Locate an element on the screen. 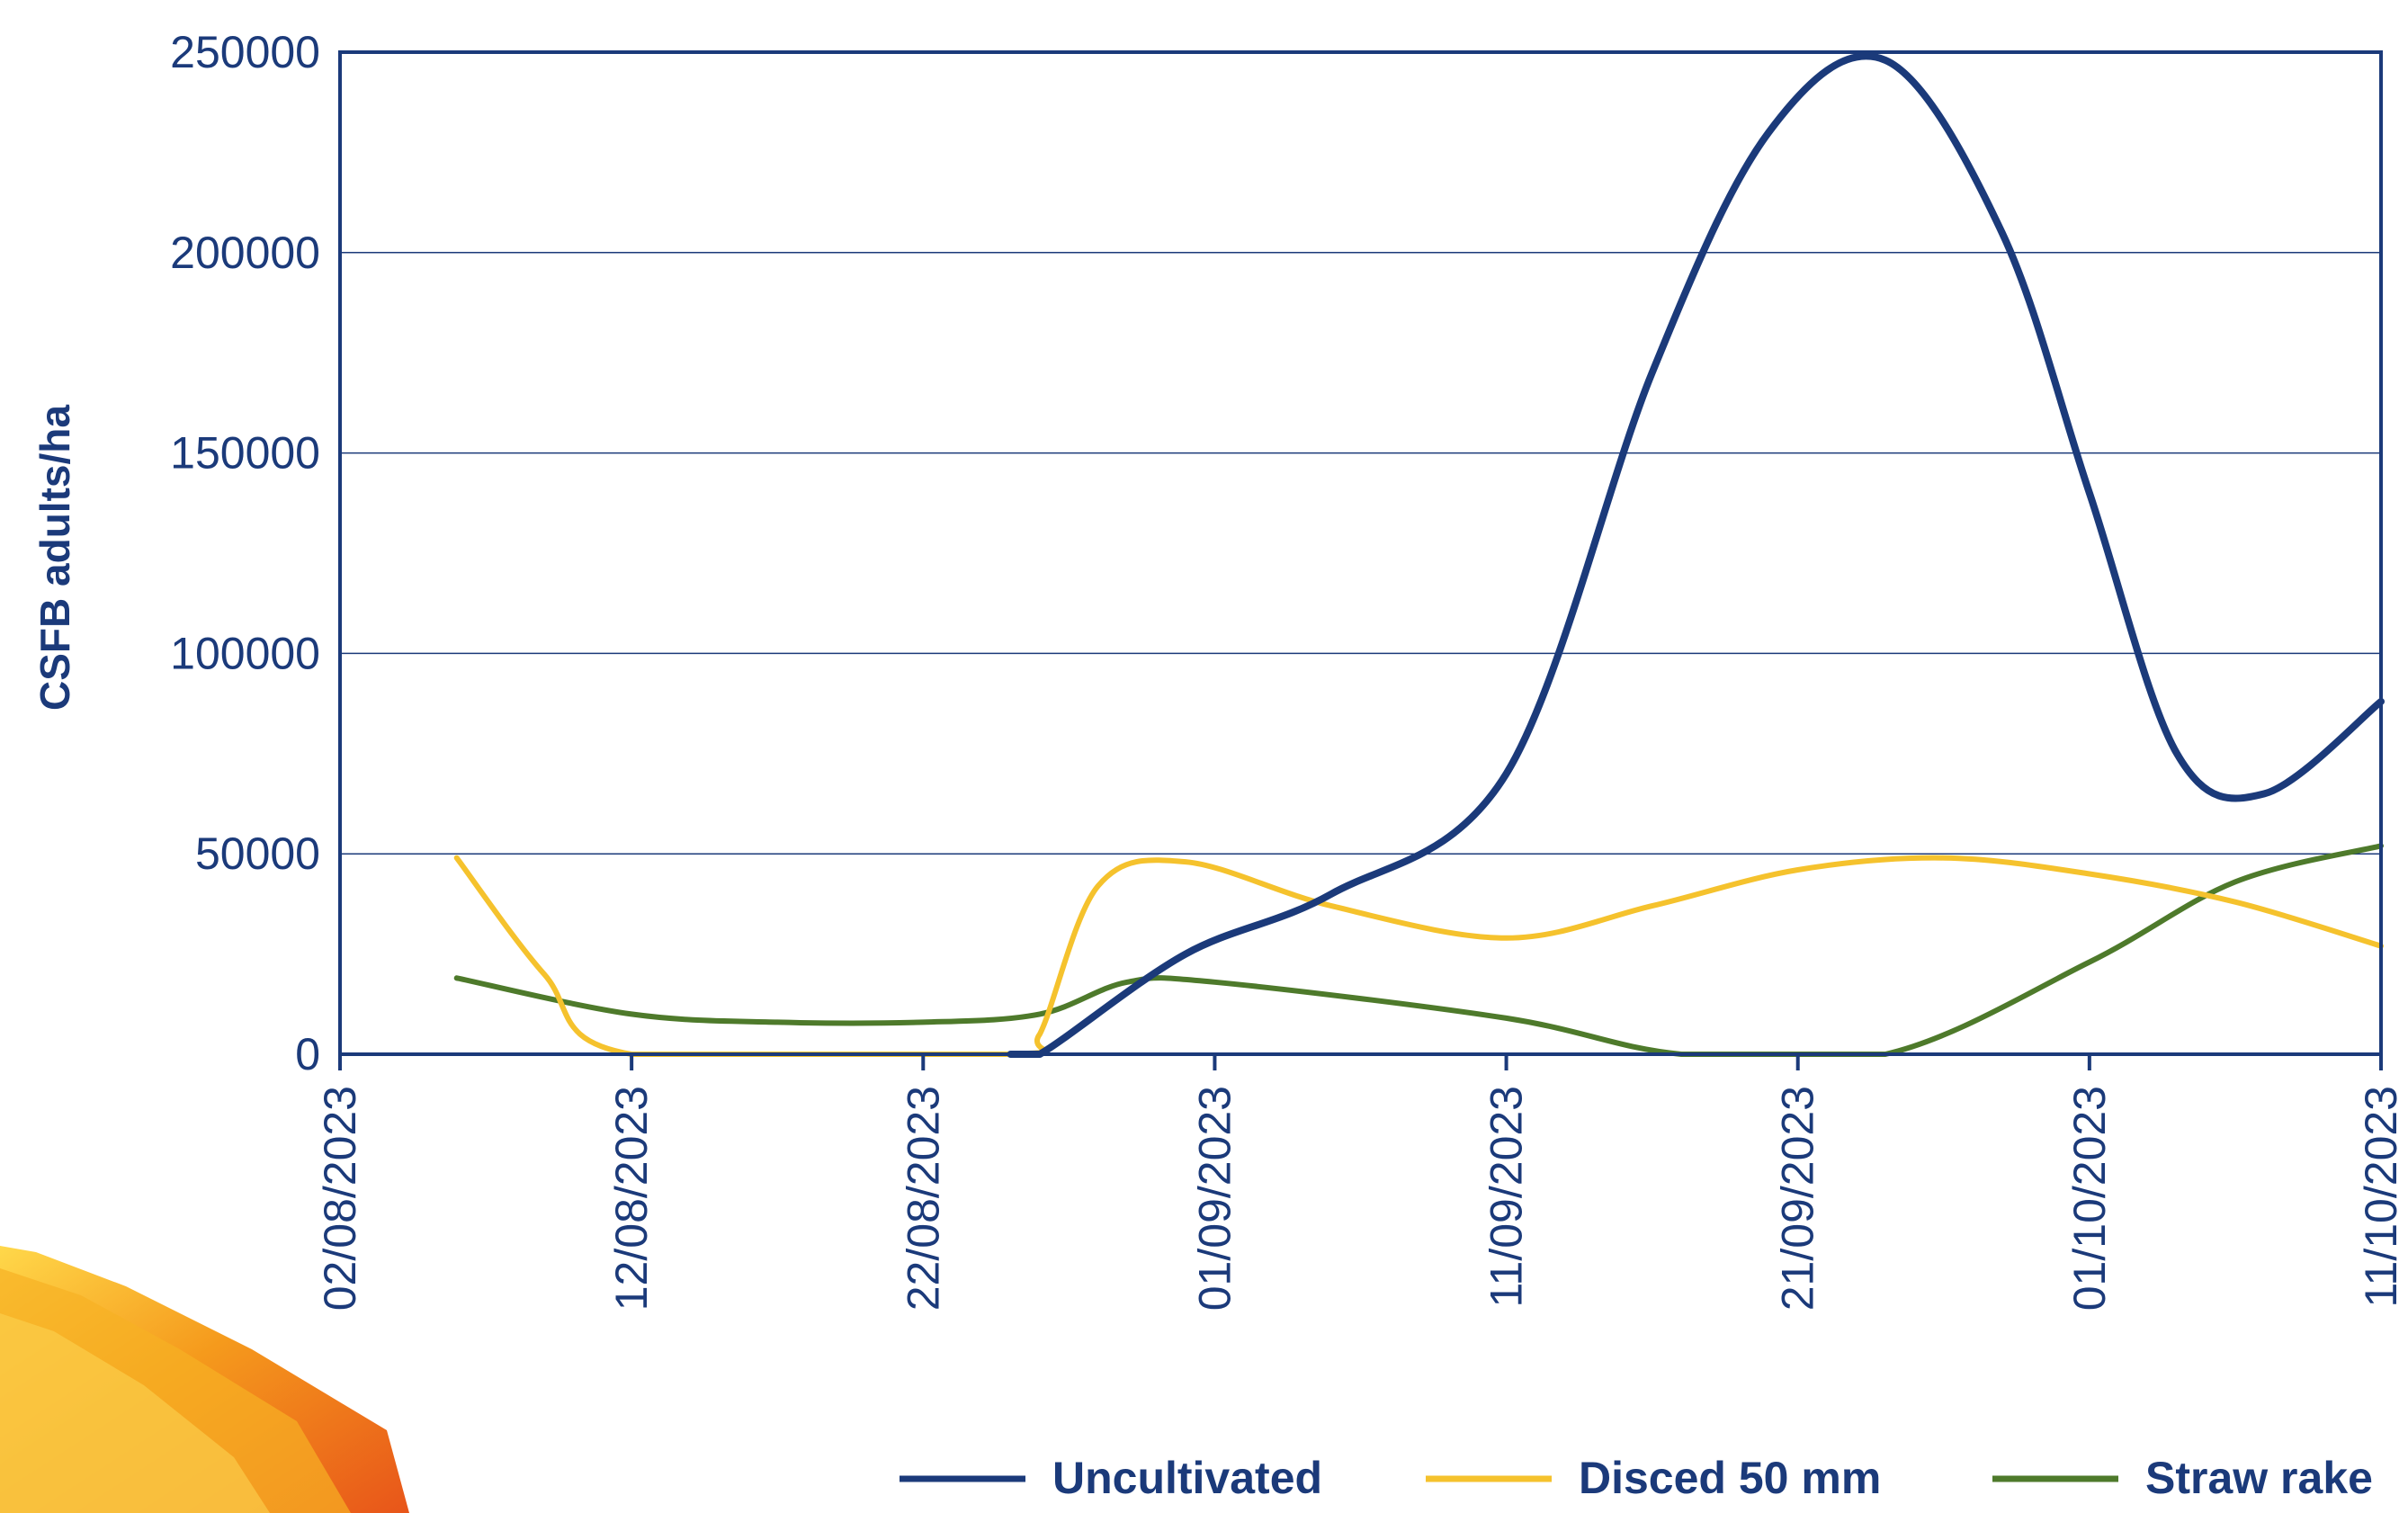 The image size is (2408, 1513). x-tick-label: 11/09/2023 is located at coordinates (1507, 1197).